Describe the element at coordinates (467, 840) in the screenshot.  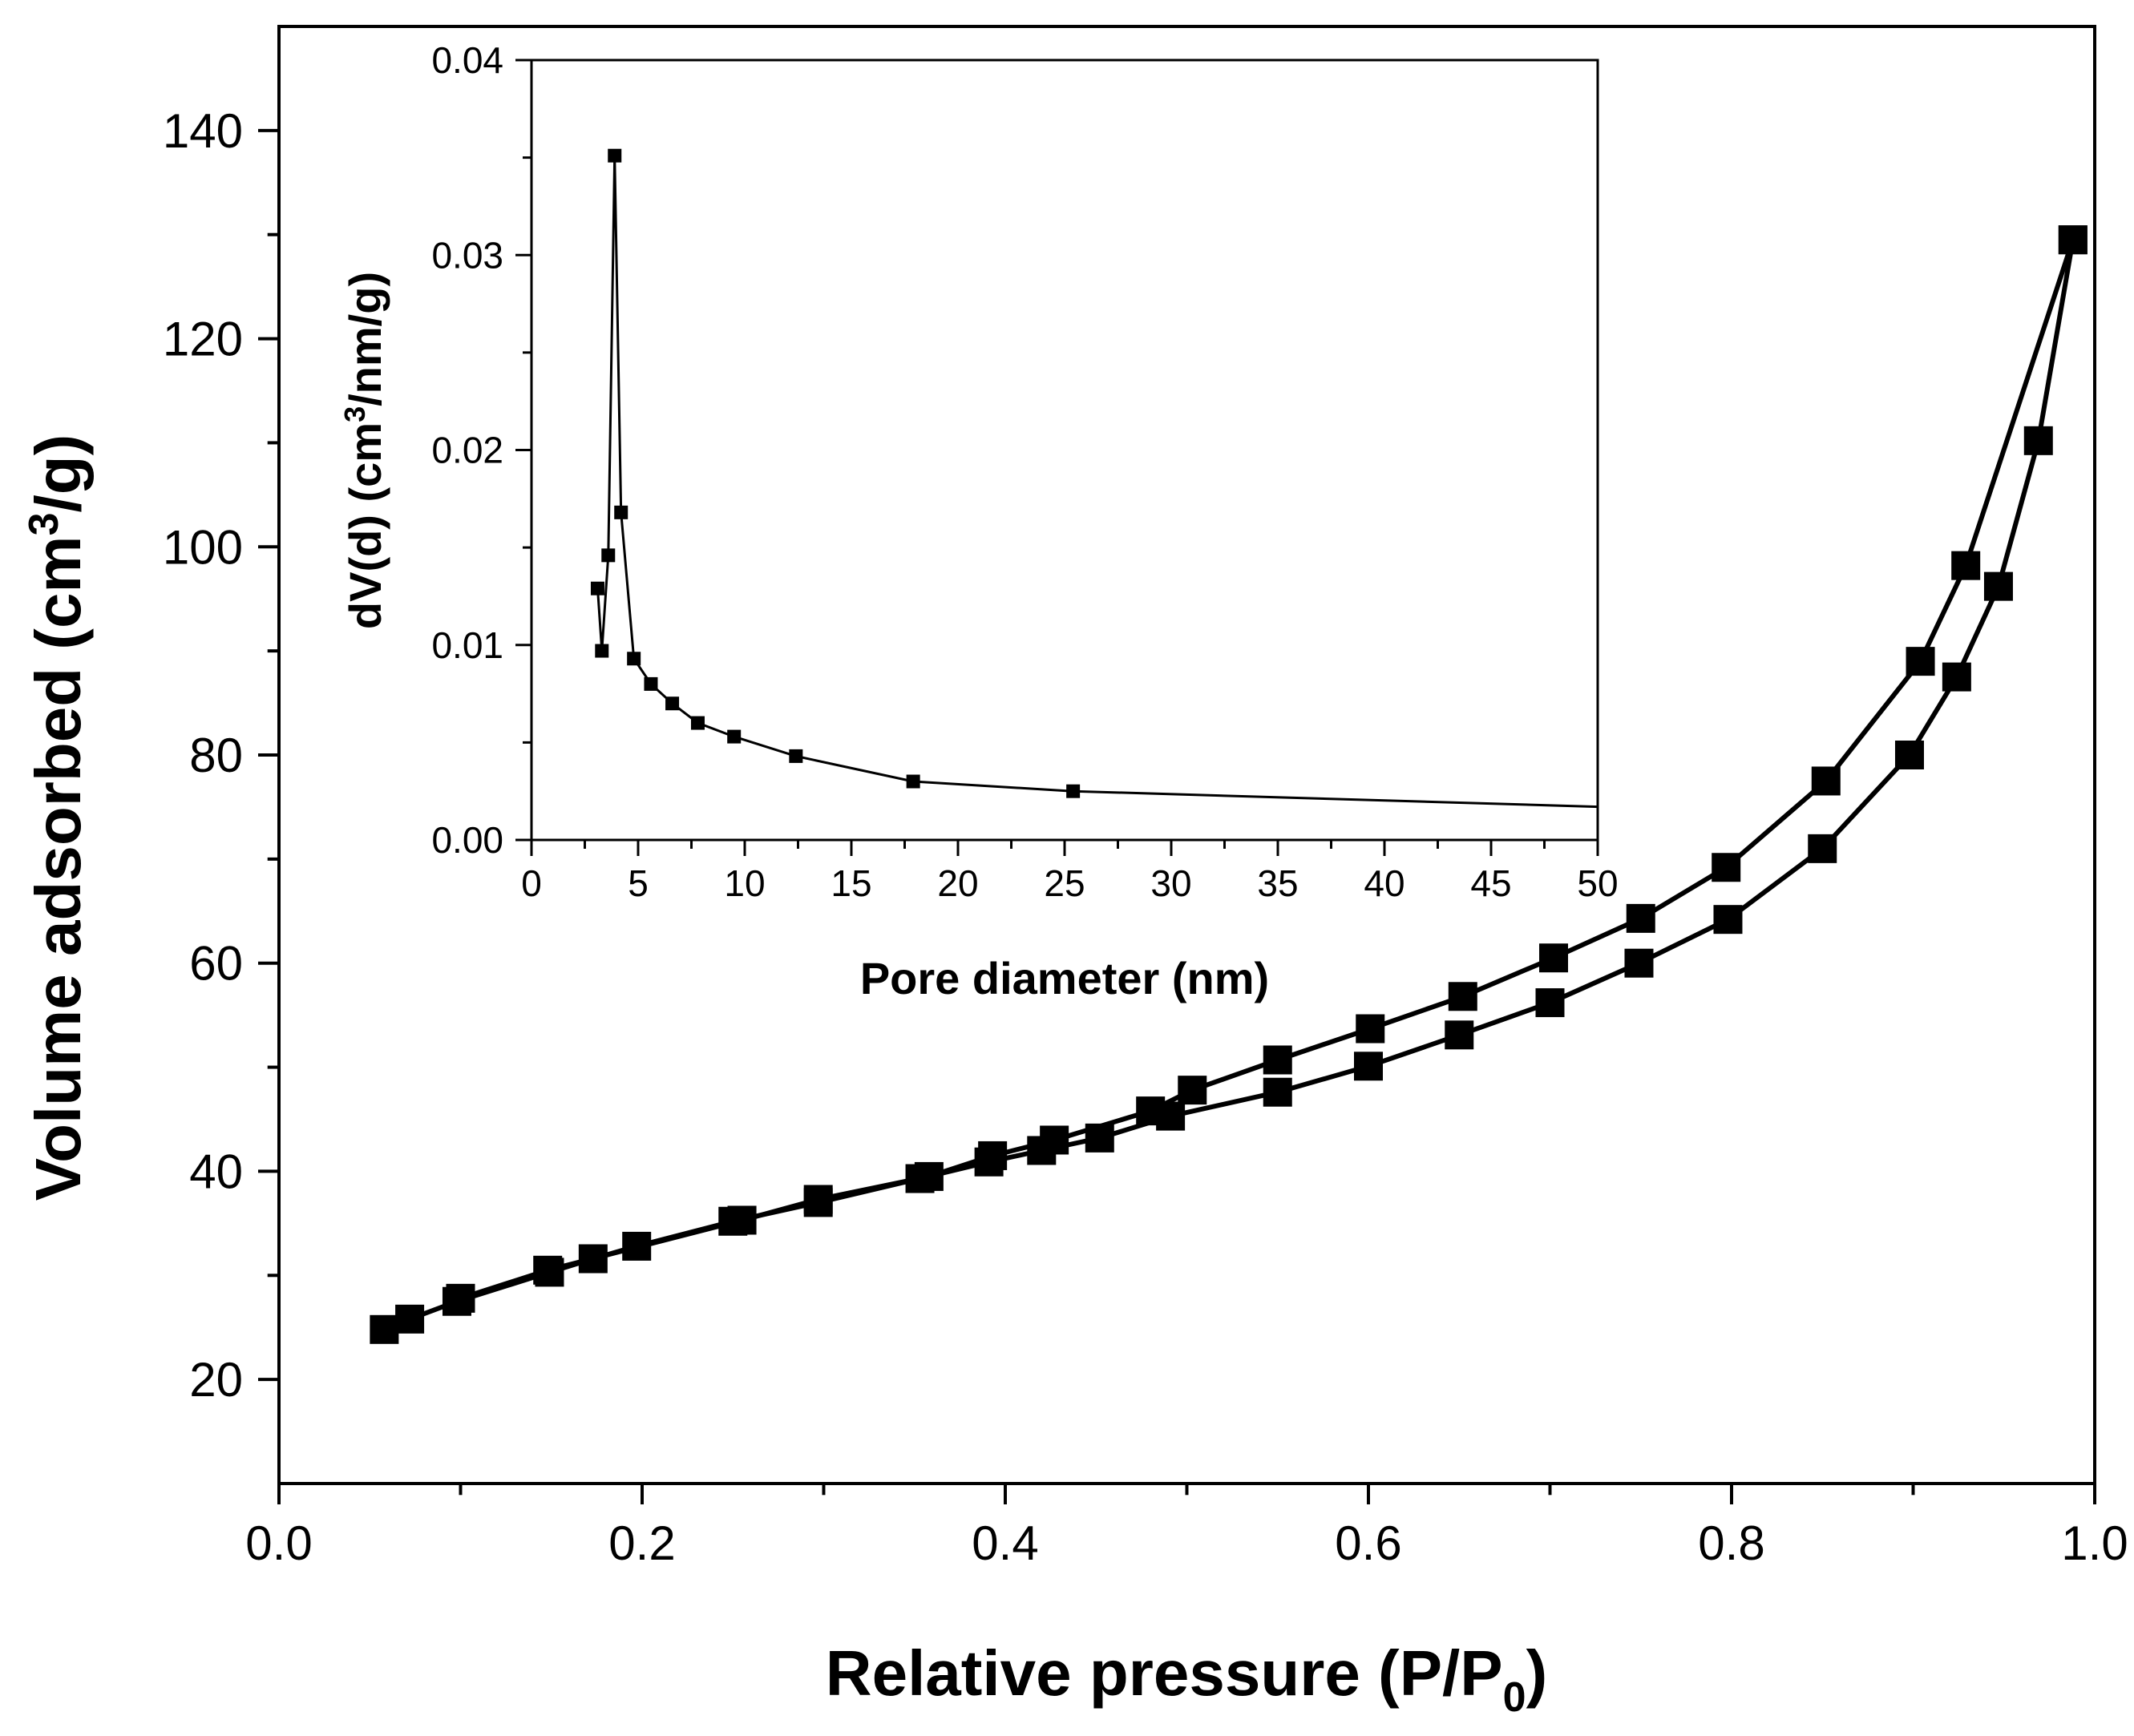
I see `inset-y-tick-label: 0.00` at that location.